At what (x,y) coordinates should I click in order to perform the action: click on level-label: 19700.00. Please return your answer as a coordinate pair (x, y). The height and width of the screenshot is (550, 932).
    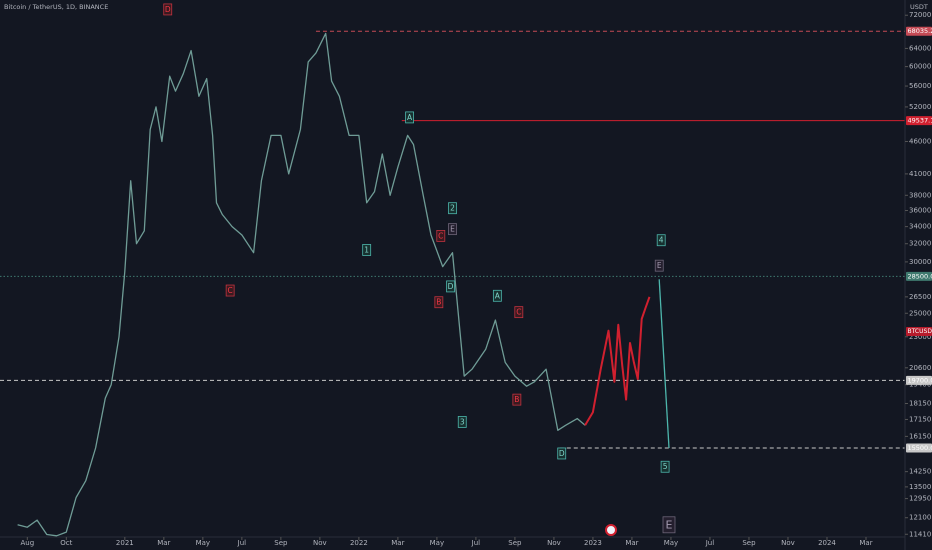
    Looking at the image, I should click on (920, 380).